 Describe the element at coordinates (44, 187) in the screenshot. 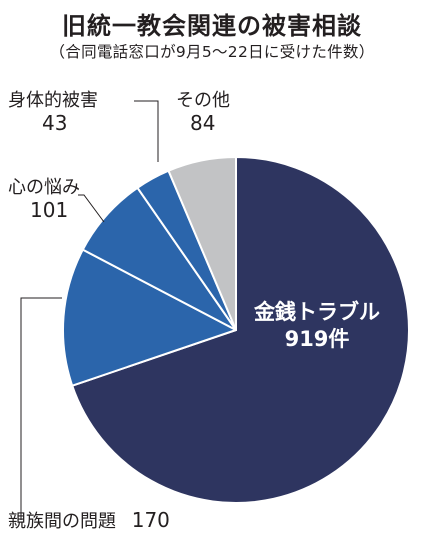

I see `slice-label-kokoro-name: 心の悩み` at that location.